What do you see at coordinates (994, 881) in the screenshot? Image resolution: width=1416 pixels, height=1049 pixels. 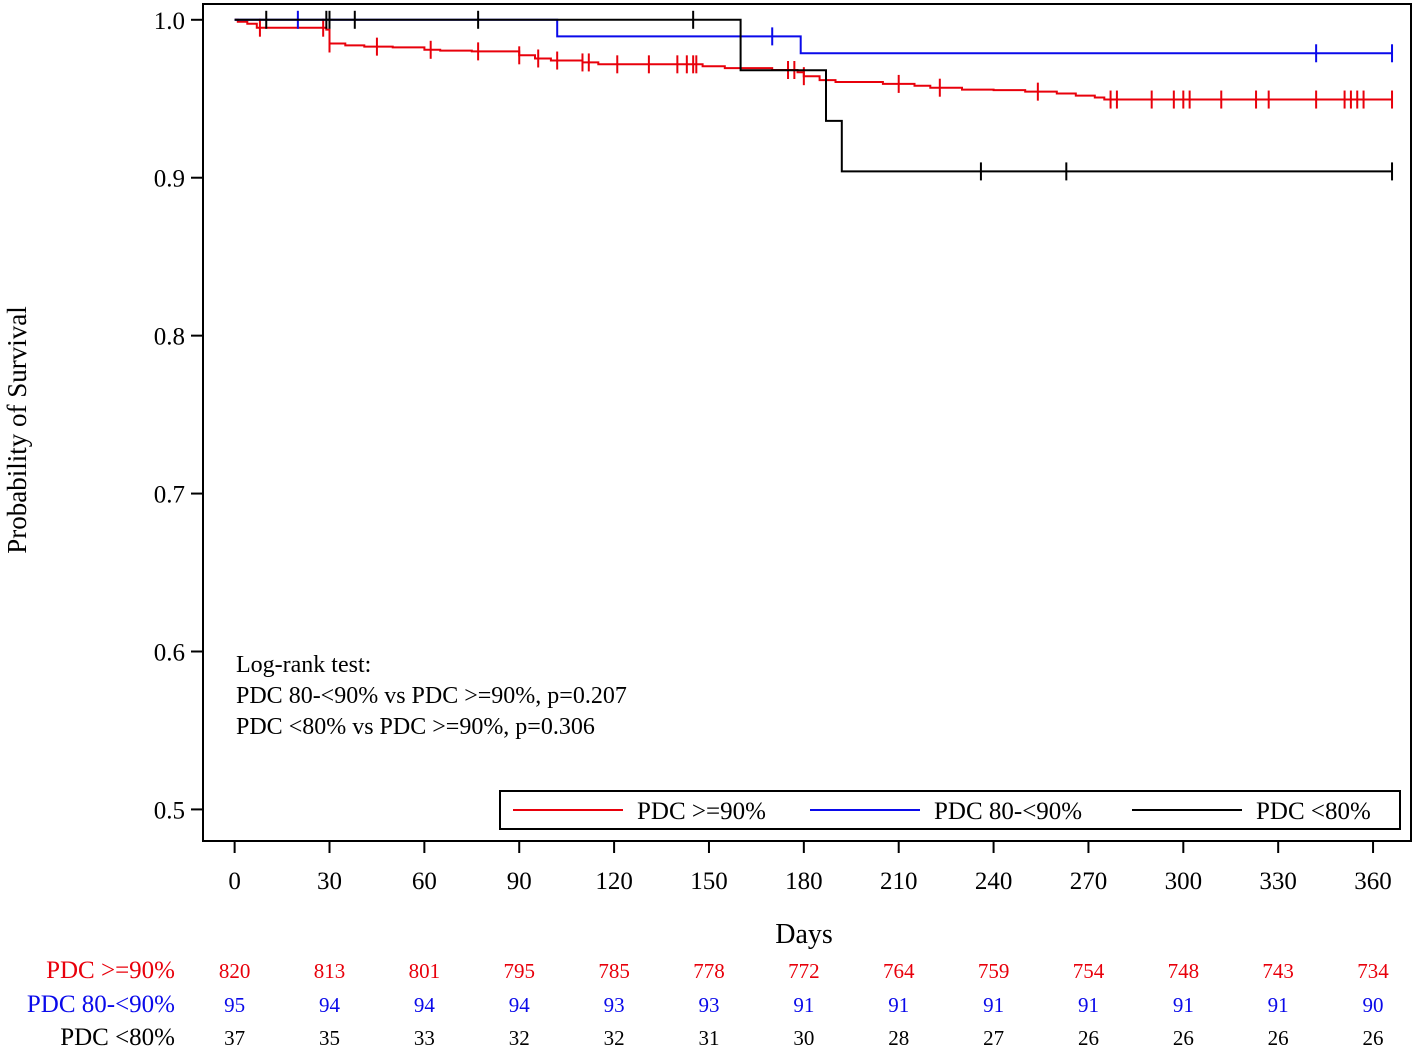 I see `x-tick-label: 240` at bounding box center [994, 881].